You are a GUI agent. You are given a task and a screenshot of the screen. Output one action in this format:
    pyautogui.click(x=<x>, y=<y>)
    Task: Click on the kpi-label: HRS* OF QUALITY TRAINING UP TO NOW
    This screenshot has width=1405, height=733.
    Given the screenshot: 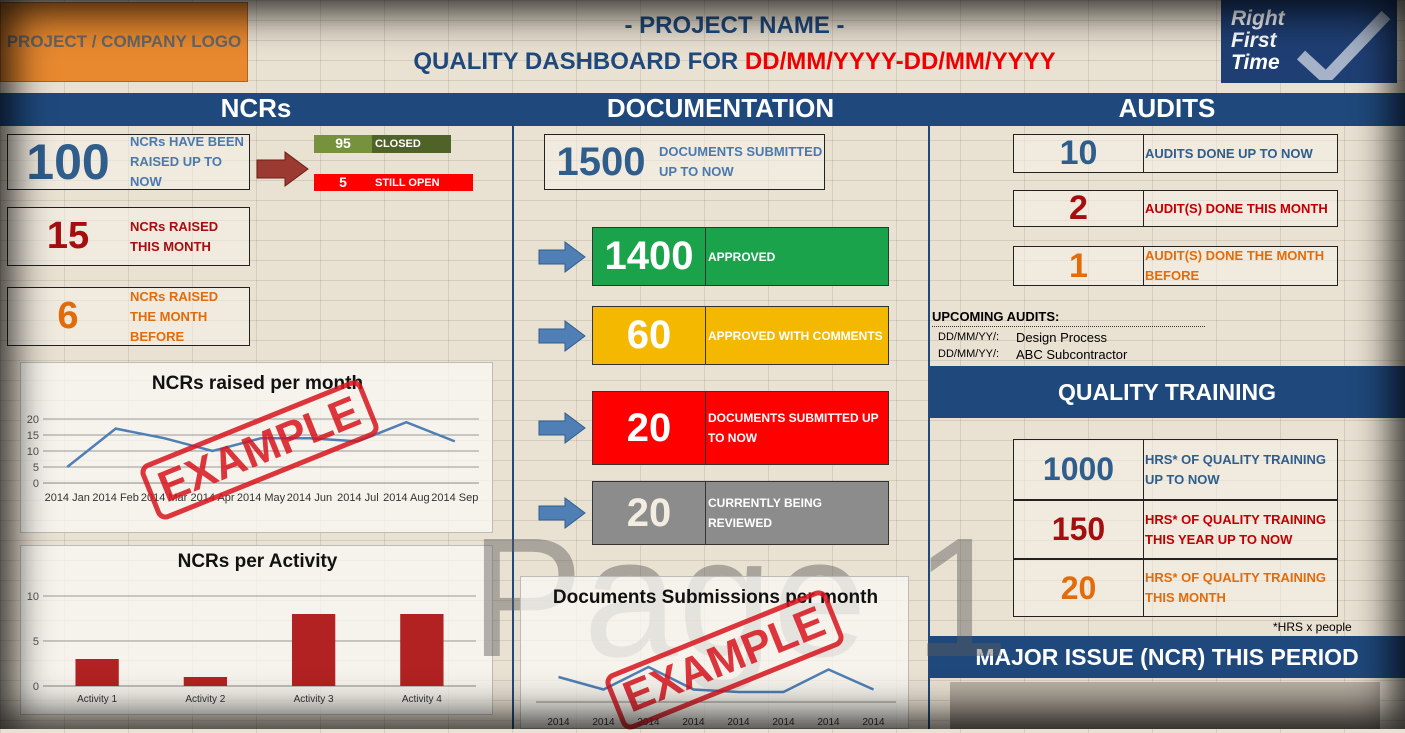 What is the action you would take?
    pyautogui.click(x=1236, y=469)
    